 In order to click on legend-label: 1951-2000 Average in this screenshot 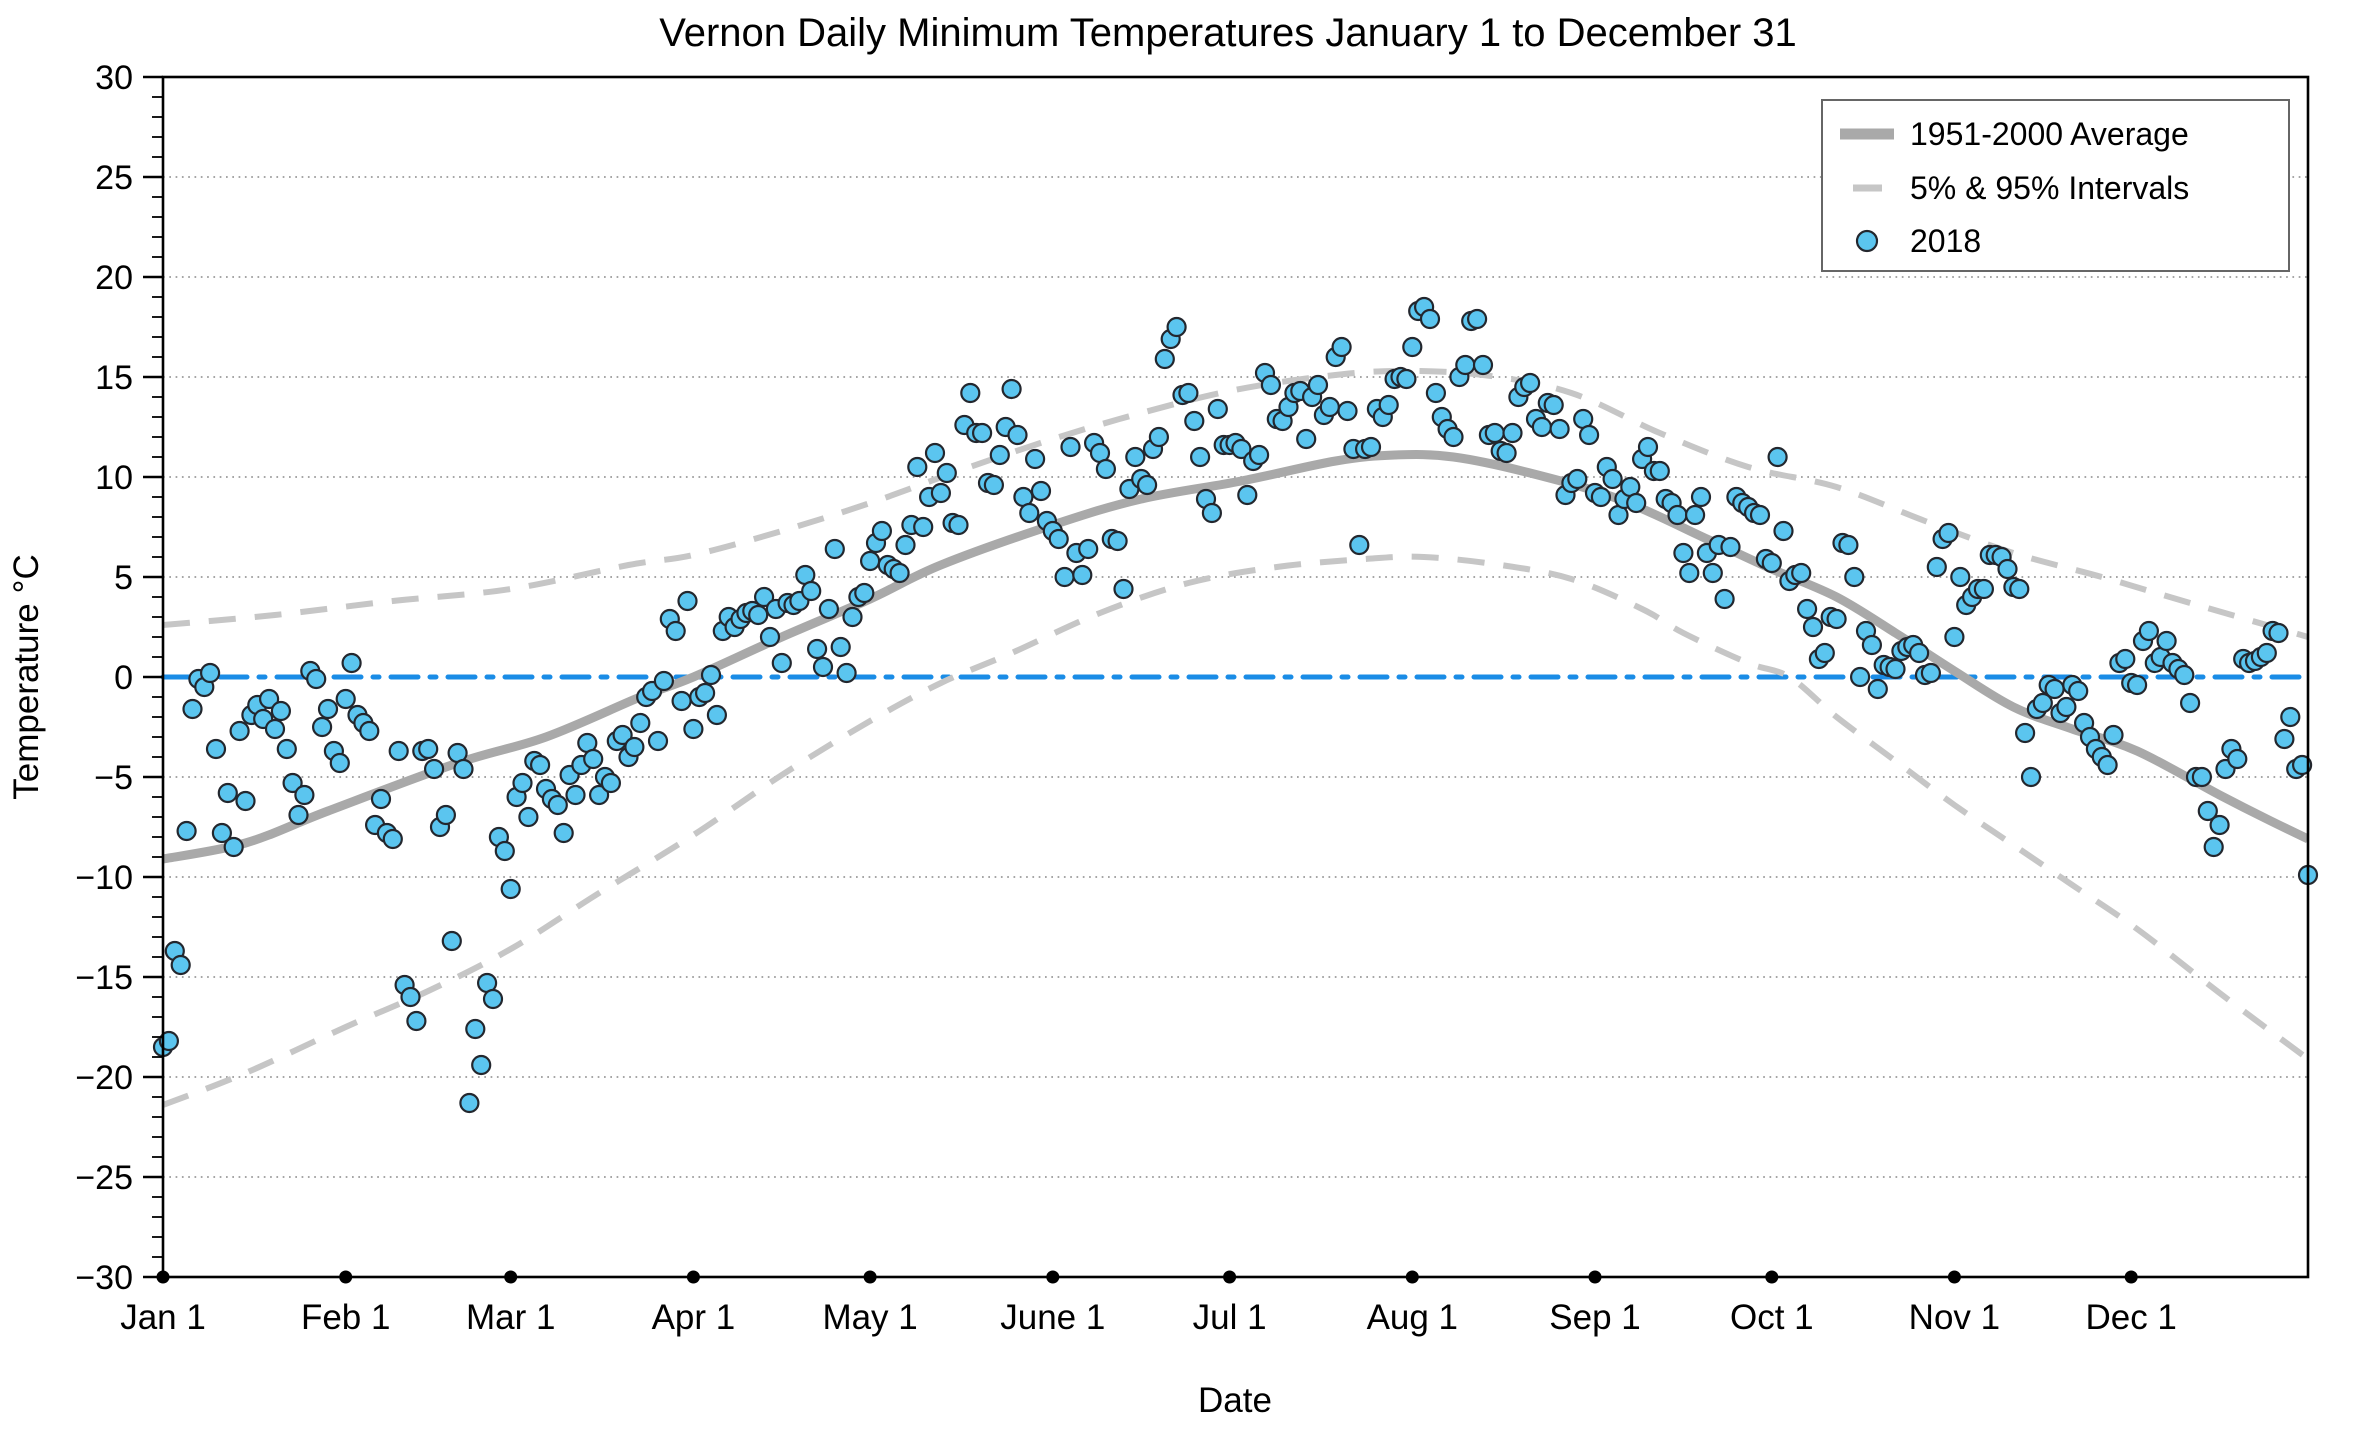, I will do `click(2049, 134)`.